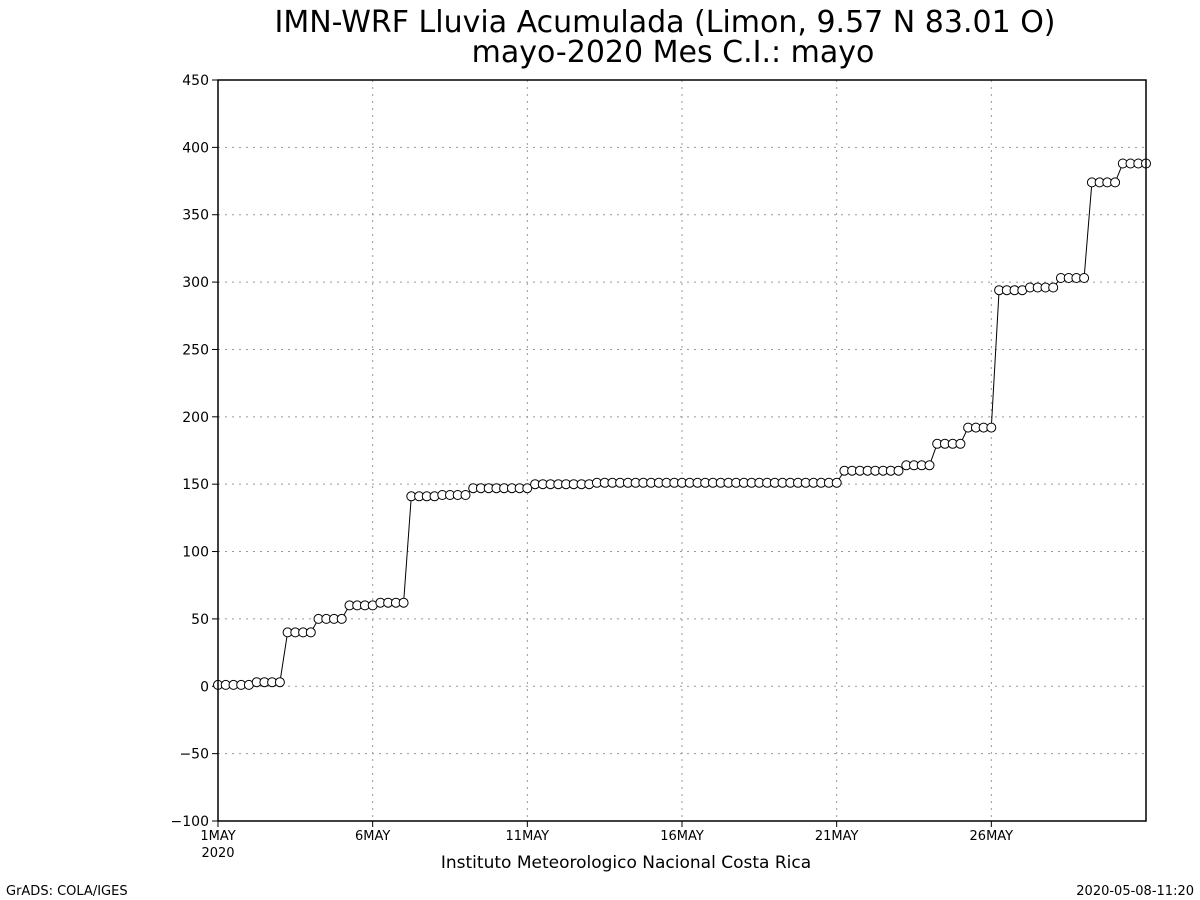 This screenshot has height=900, width=1200. What do you see at coordinates (837, 836) in the screenshot?
I see `x-tick-label: 21MAY` at bounding box center [837, 836].